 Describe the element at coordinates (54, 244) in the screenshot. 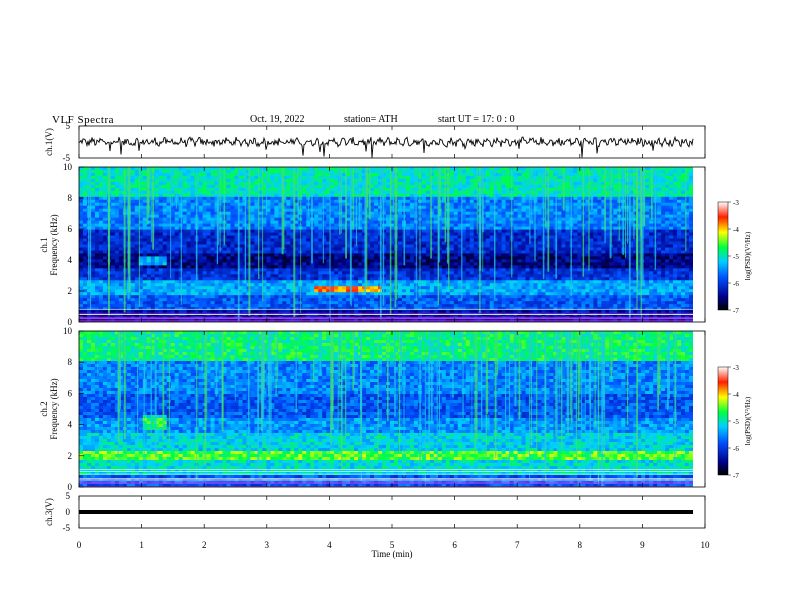

I see `ch1-spec-ylabel-freq: Frequency (kHz)` at that location.